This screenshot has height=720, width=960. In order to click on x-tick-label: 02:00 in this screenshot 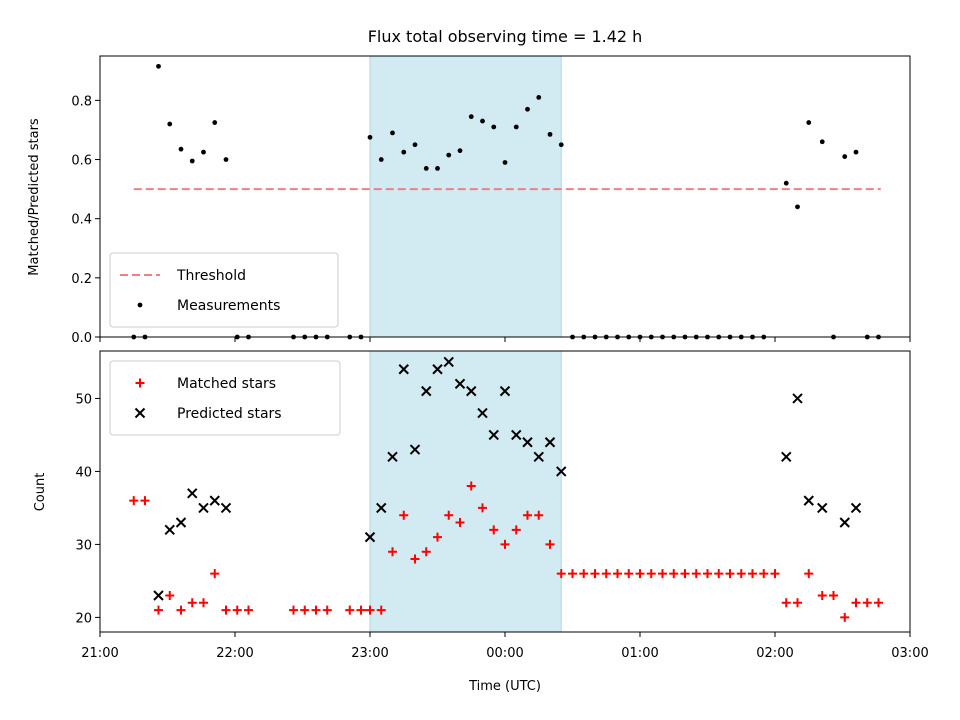, I will do `click(774, 653)`.